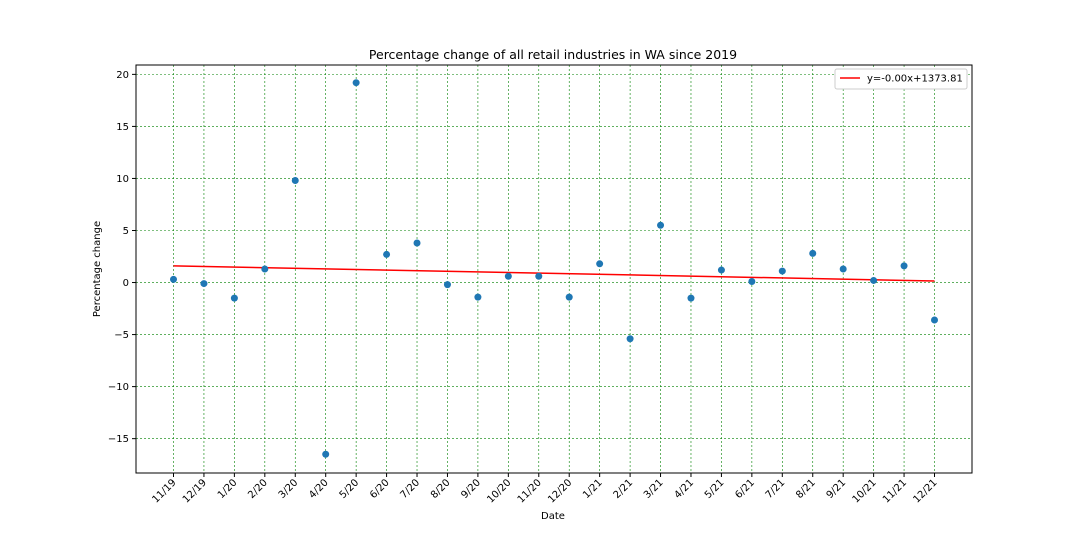 The image size is (1080, 540). What do you see at coordinates (624, 489) in the screenshot?
I see `x-tick-label: 2/21` at bounding box center [624, 489].